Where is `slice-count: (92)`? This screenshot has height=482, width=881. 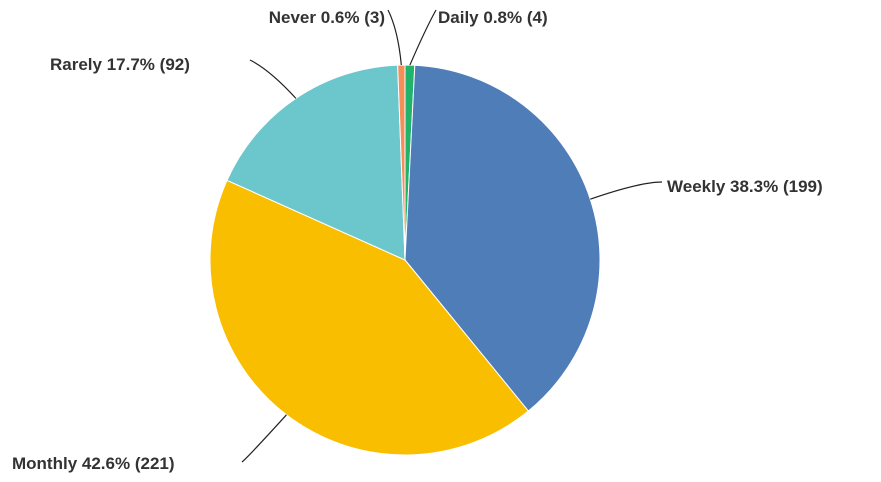 slice-count: (92) is located at coordinates (175, 64).